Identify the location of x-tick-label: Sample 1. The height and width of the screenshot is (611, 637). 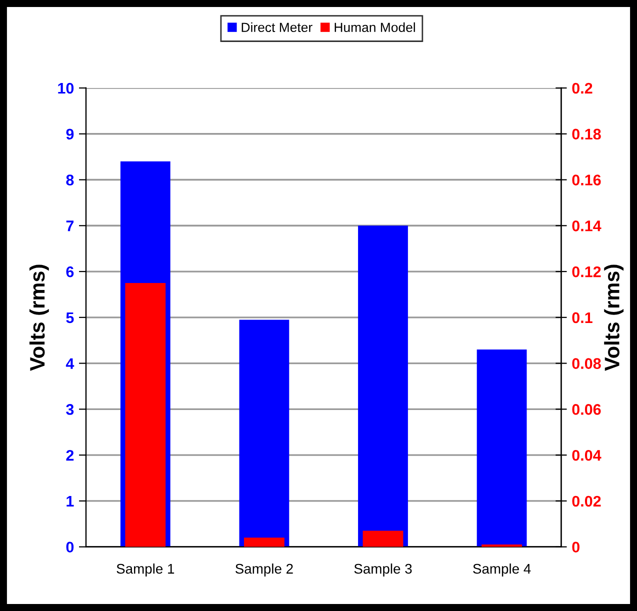
(145, 570).